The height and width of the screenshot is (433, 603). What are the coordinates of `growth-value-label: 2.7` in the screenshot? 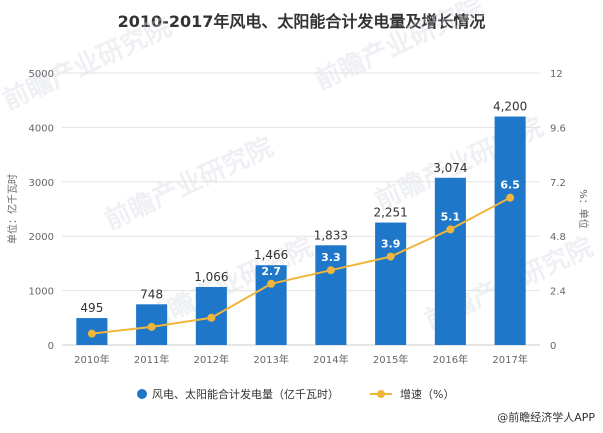 It's located at (271, 271).